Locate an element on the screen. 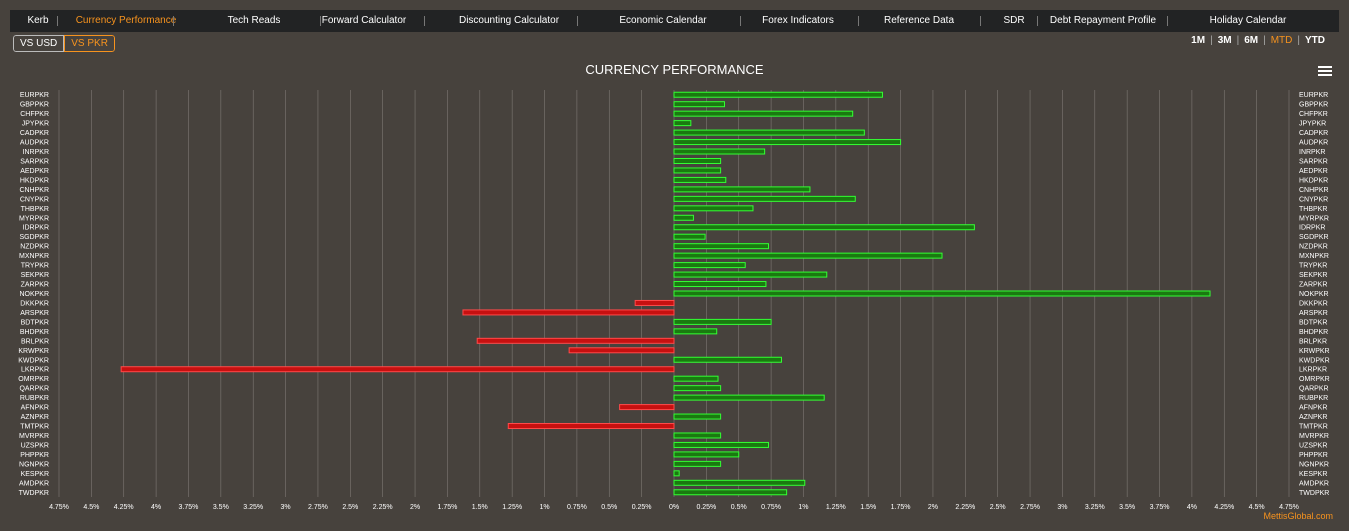  x-tick-label: 4.25% is located at coordinates (1224, 507).